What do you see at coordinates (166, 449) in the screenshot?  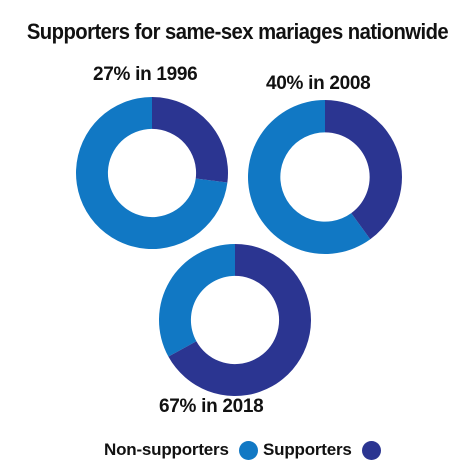 I see `legend-label-non-supporters: Non-supporters` at bounding box center [166, 449].